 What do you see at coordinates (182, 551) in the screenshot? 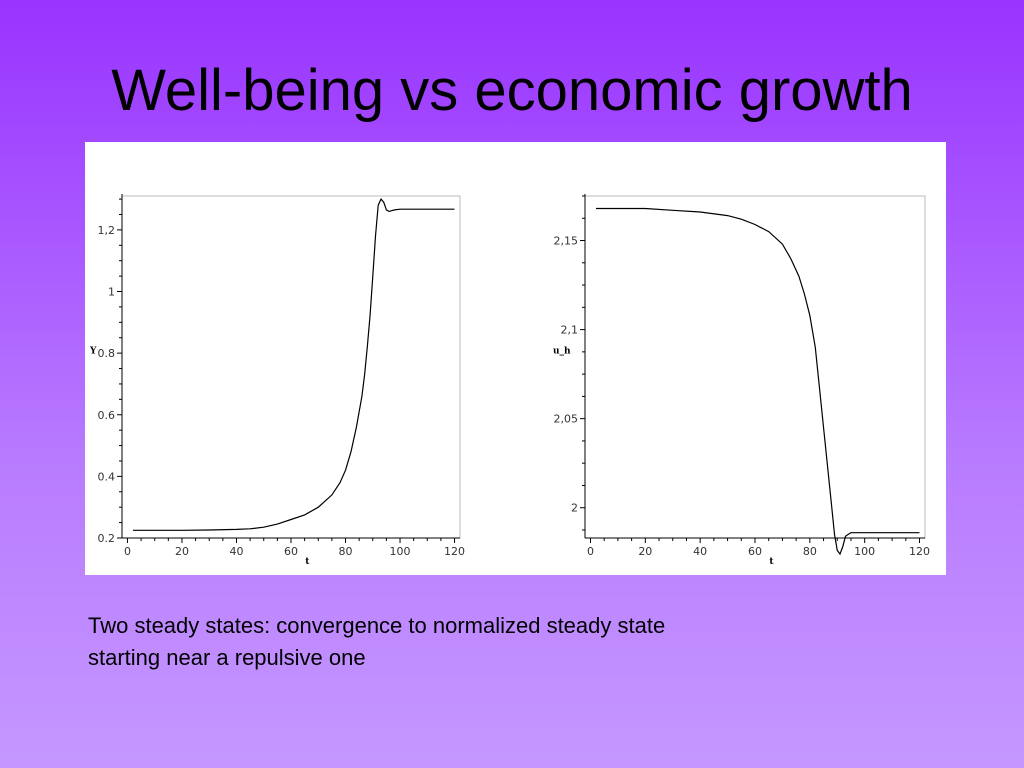
I see `chart-1-x-tick-label: 20` at bounding box center [182, 551].